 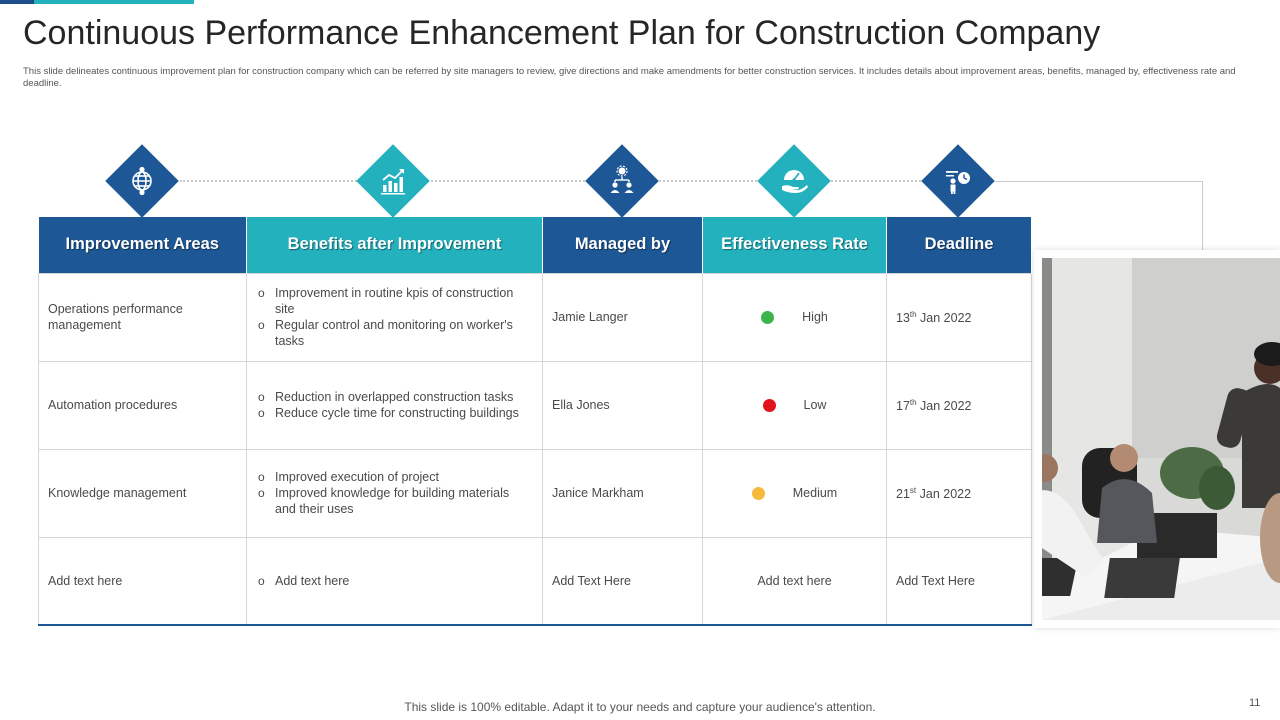 What do you see at coordinates (394, 477) in the screenshot?
I see `benefit-item: Improved execution of project` at bounding box center [394, 477].